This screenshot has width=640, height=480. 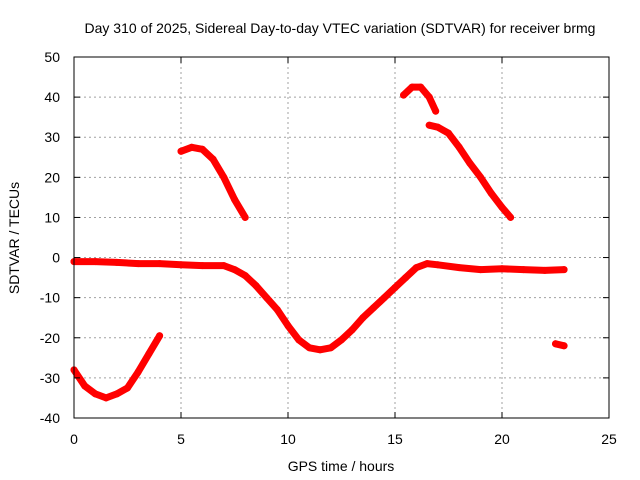 What do you see at coordinates (52, 217) in the screenshot?
I see `y-tick-label: 10` at bounding box center [52, 217].